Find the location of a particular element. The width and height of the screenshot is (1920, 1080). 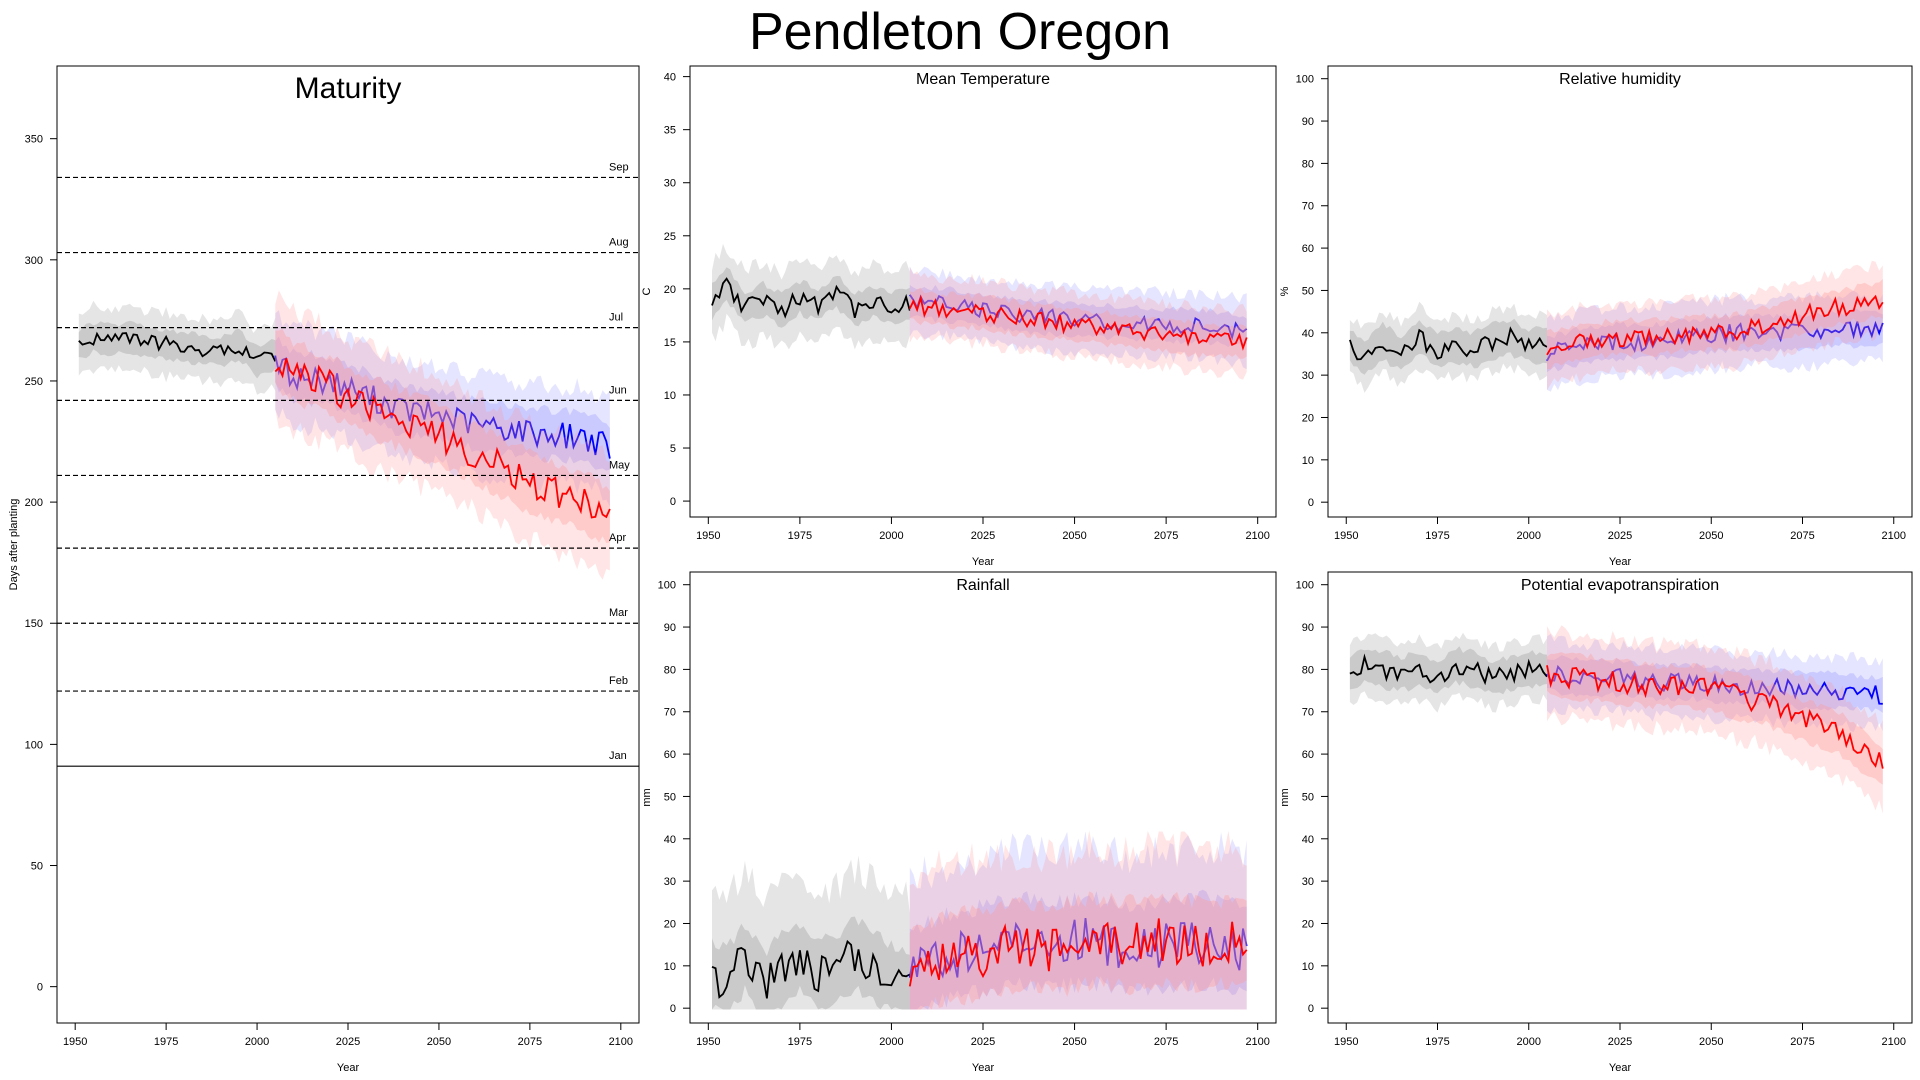

relative-humidity-scenario_red-outer-band is located at coordinates (1715, 325).